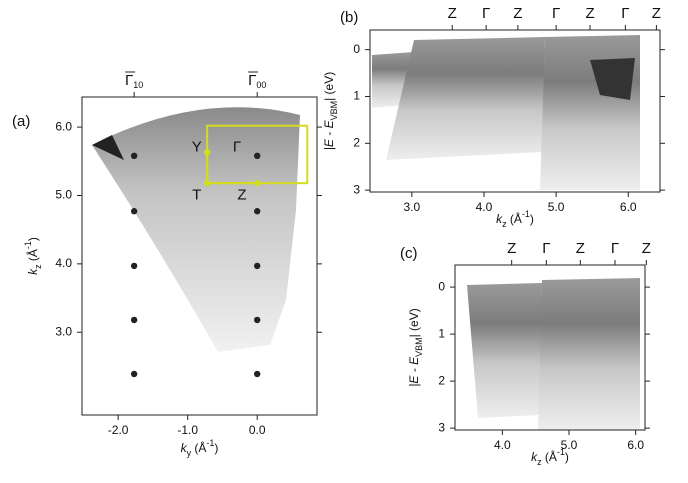 Image resolution: width=688 pixels, height=483 pixels. Describe the element at coordinates (484, 207) in the screenshot. I see `x-tick-label: 4.0` at that location.